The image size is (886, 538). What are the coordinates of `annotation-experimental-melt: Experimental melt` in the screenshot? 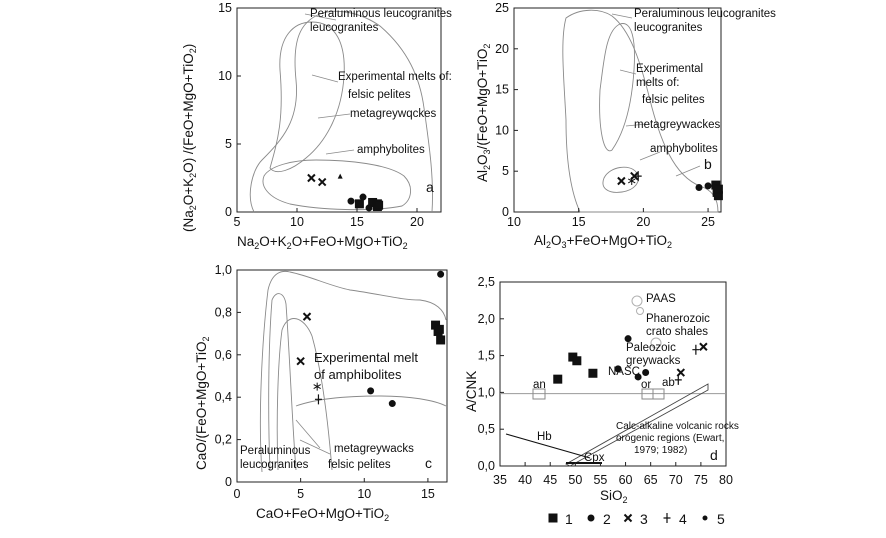 It's located at (366, 357).